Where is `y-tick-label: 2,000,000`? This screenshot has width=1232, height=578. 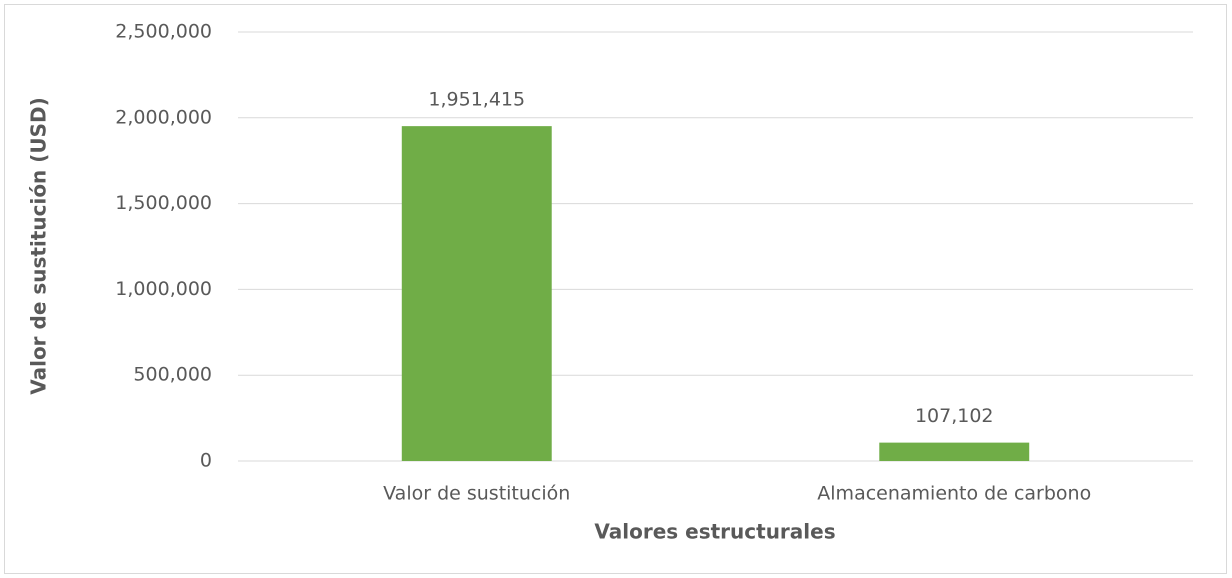
y-tick-label: 2,000,000 is located at coordinates (163, 117).